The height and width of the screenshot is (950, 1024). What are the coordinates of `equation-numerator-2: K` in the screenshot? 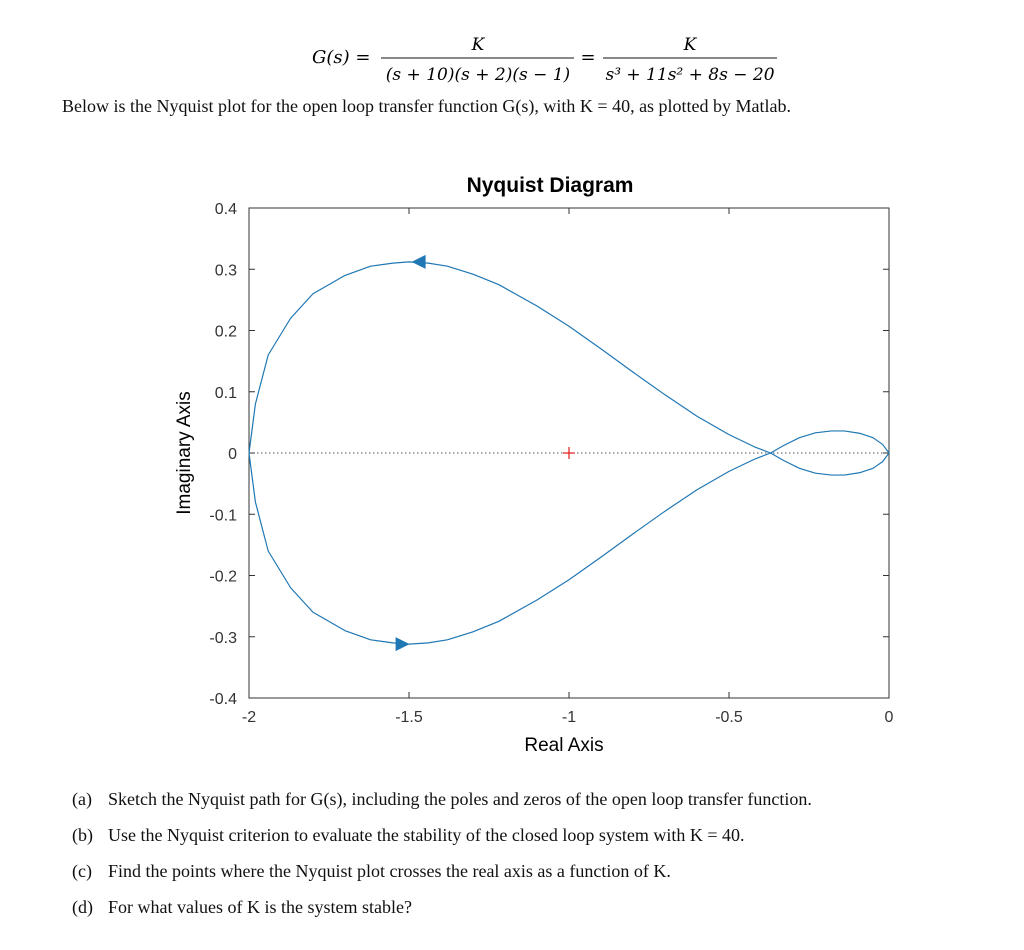 It's located at (690, 45).